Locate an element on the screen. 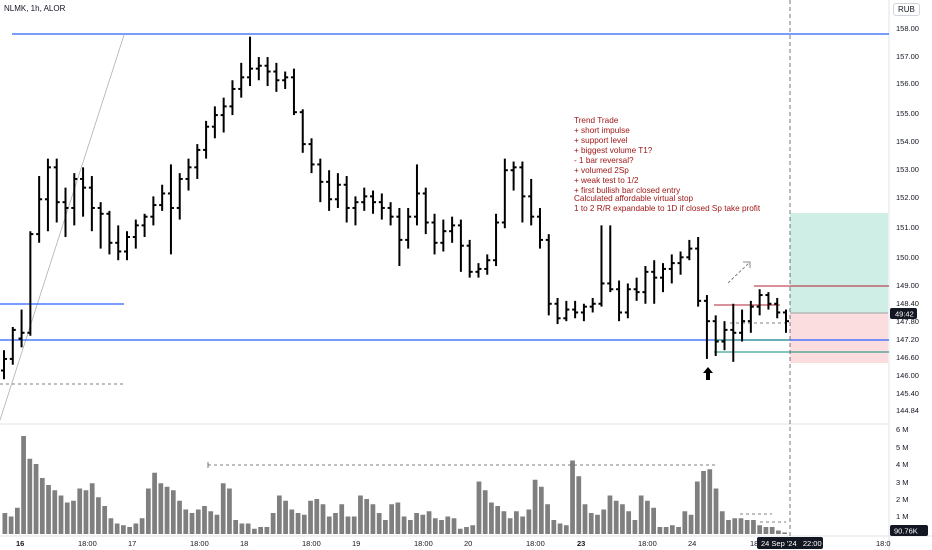 Image resolution: width=932 pixels, height=550 pixels. price-tick-label: 157.00 is located at coordinates (907, 56).